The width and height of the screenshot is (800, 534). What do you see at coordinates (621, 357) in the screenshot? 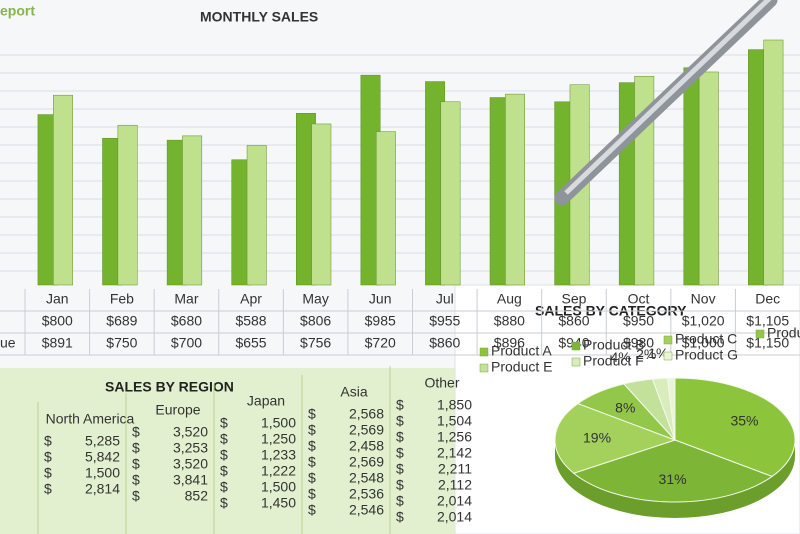
I see `slice-label: 4%` at bounding box center [621, 357].